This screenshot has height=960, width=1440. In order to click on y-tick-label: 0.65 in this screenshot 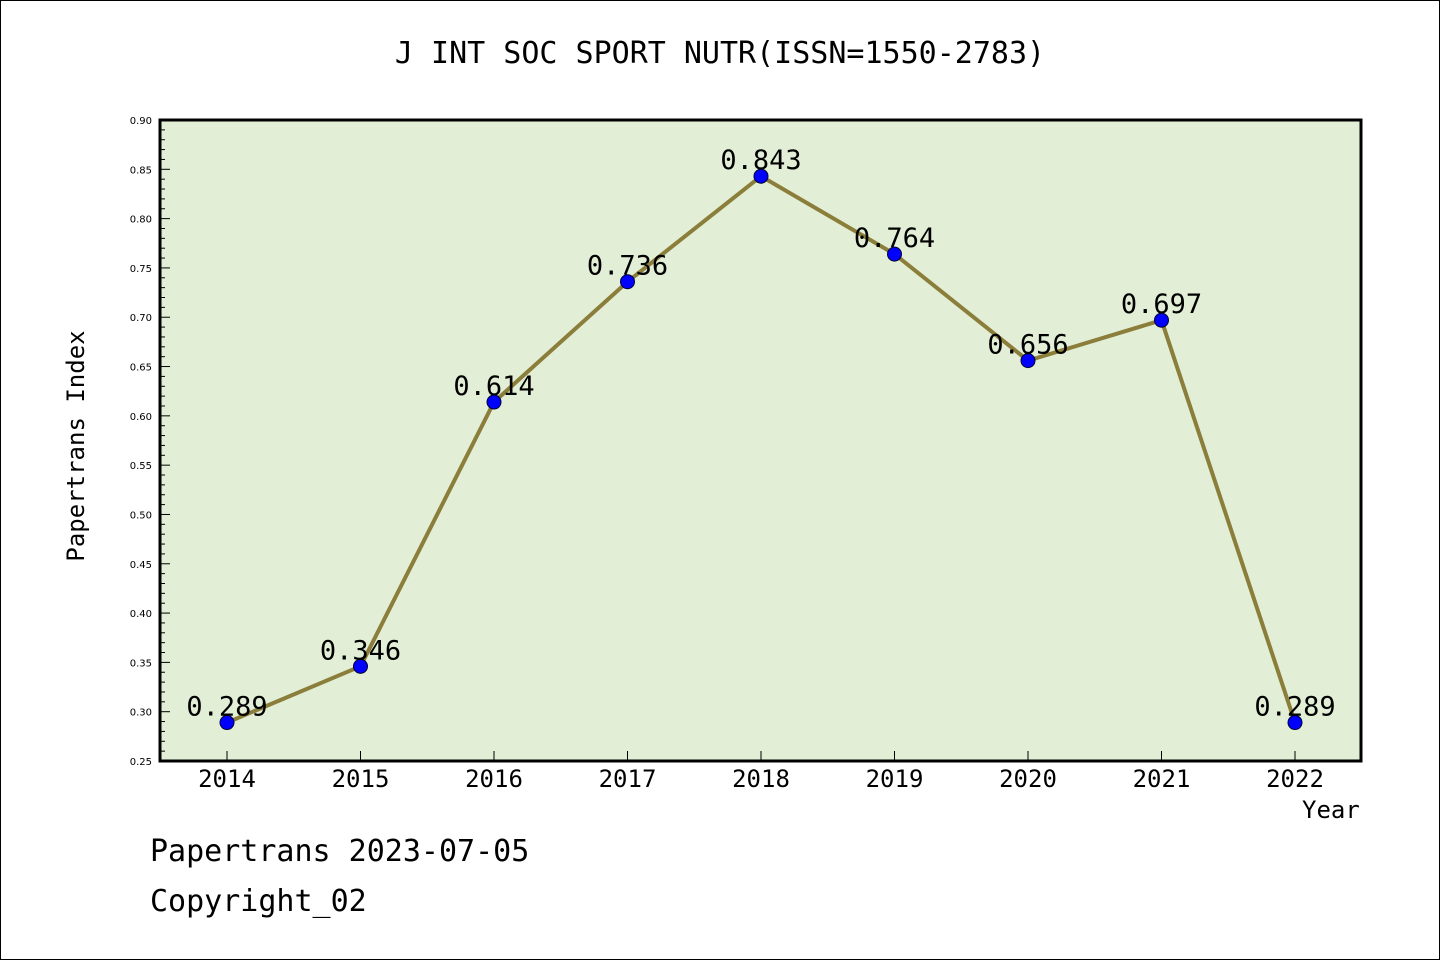, I will do `click(141, 368)`.